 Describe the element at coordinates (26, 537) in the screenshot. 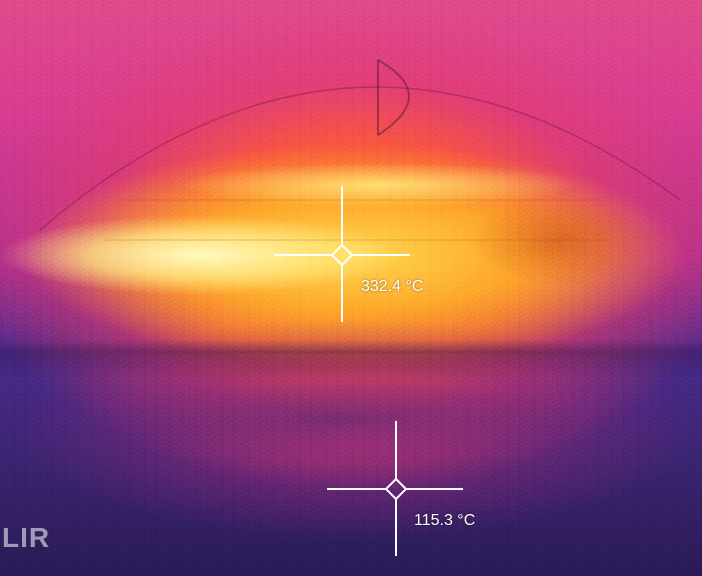

I see `camera-logo: LIR` at that location.